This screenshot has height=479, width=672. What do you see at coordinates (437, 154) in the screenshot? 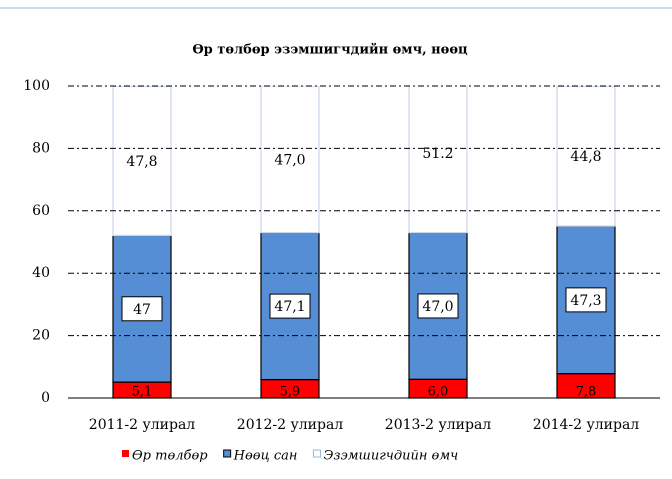
I see `value-label: 51.2` at bounding box center [437, 154].